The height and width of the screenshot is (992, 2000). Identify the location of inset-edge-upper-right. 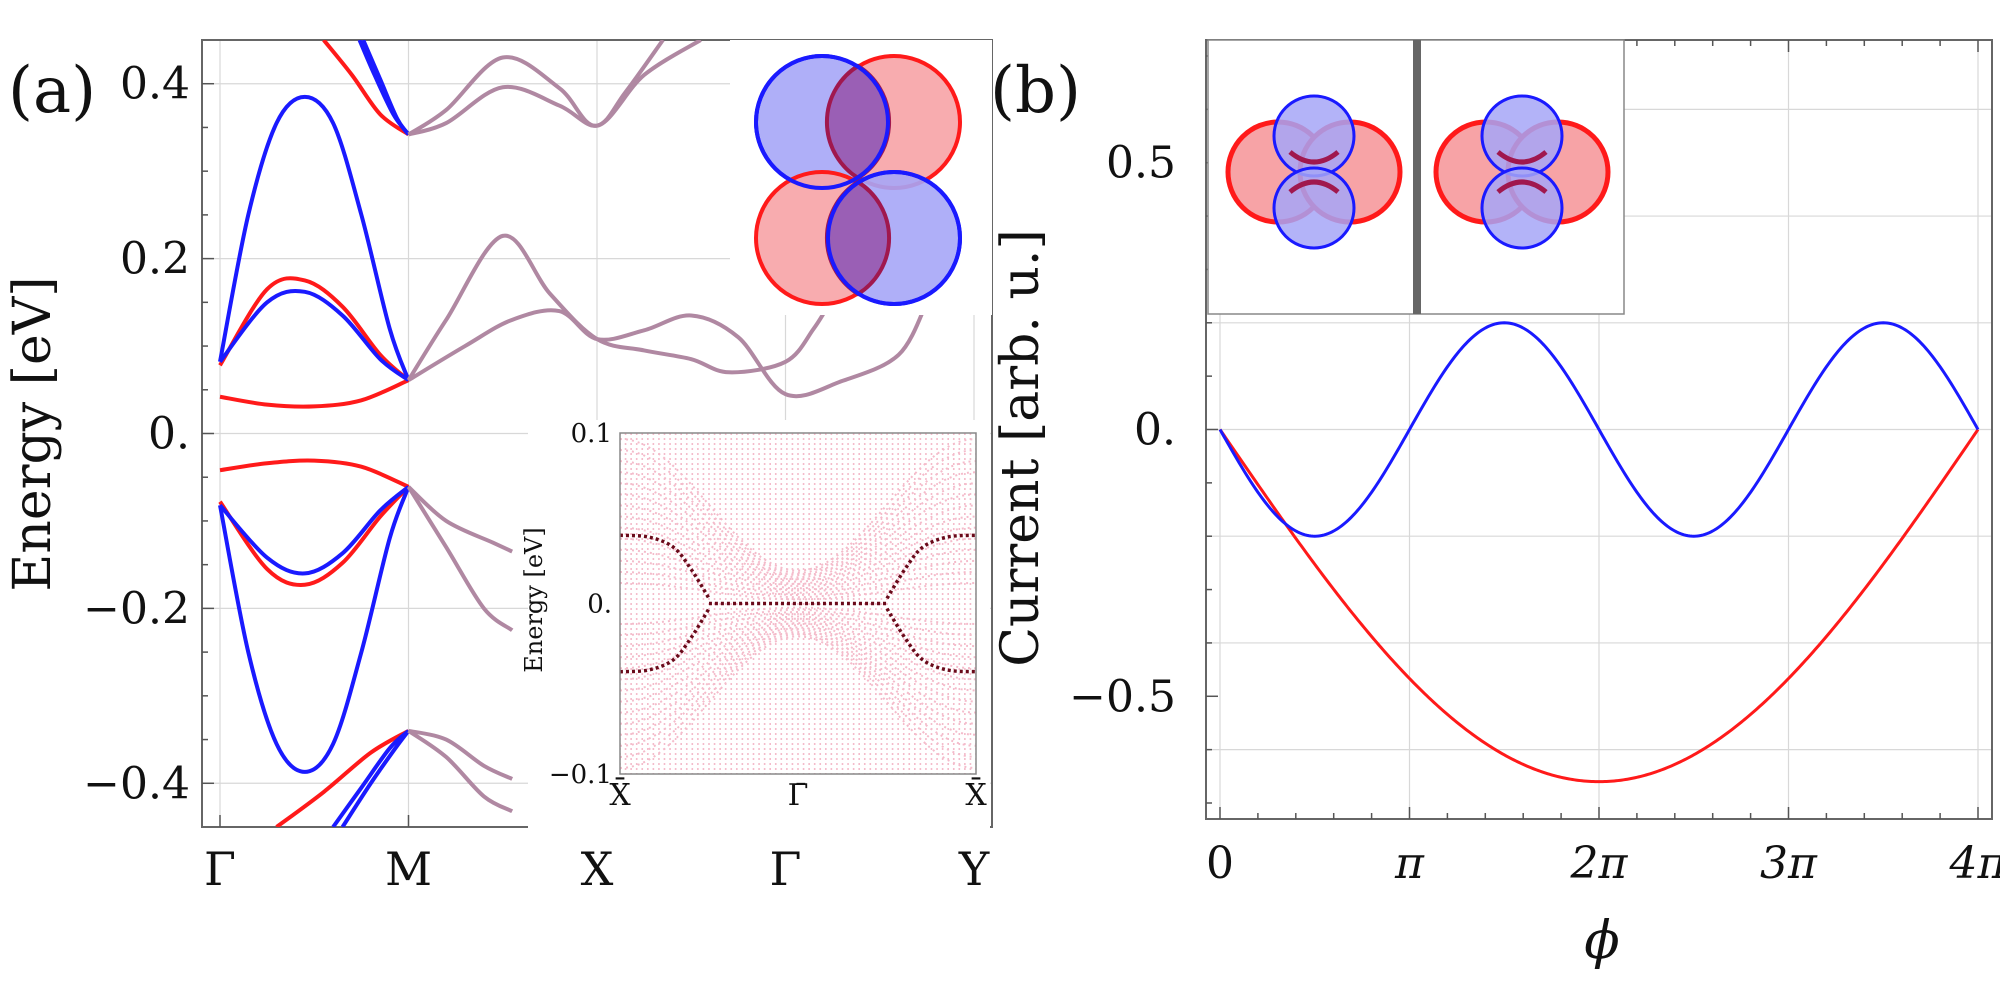
(930, 566).